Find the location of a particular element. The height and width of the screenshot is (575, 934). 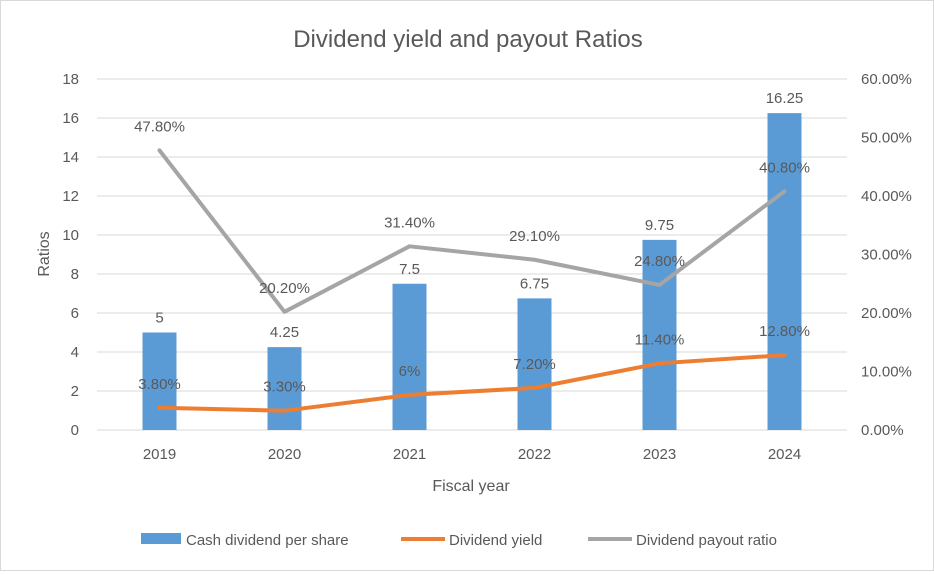

x-tick-label: 2020 is located at coordinates (284, 454).